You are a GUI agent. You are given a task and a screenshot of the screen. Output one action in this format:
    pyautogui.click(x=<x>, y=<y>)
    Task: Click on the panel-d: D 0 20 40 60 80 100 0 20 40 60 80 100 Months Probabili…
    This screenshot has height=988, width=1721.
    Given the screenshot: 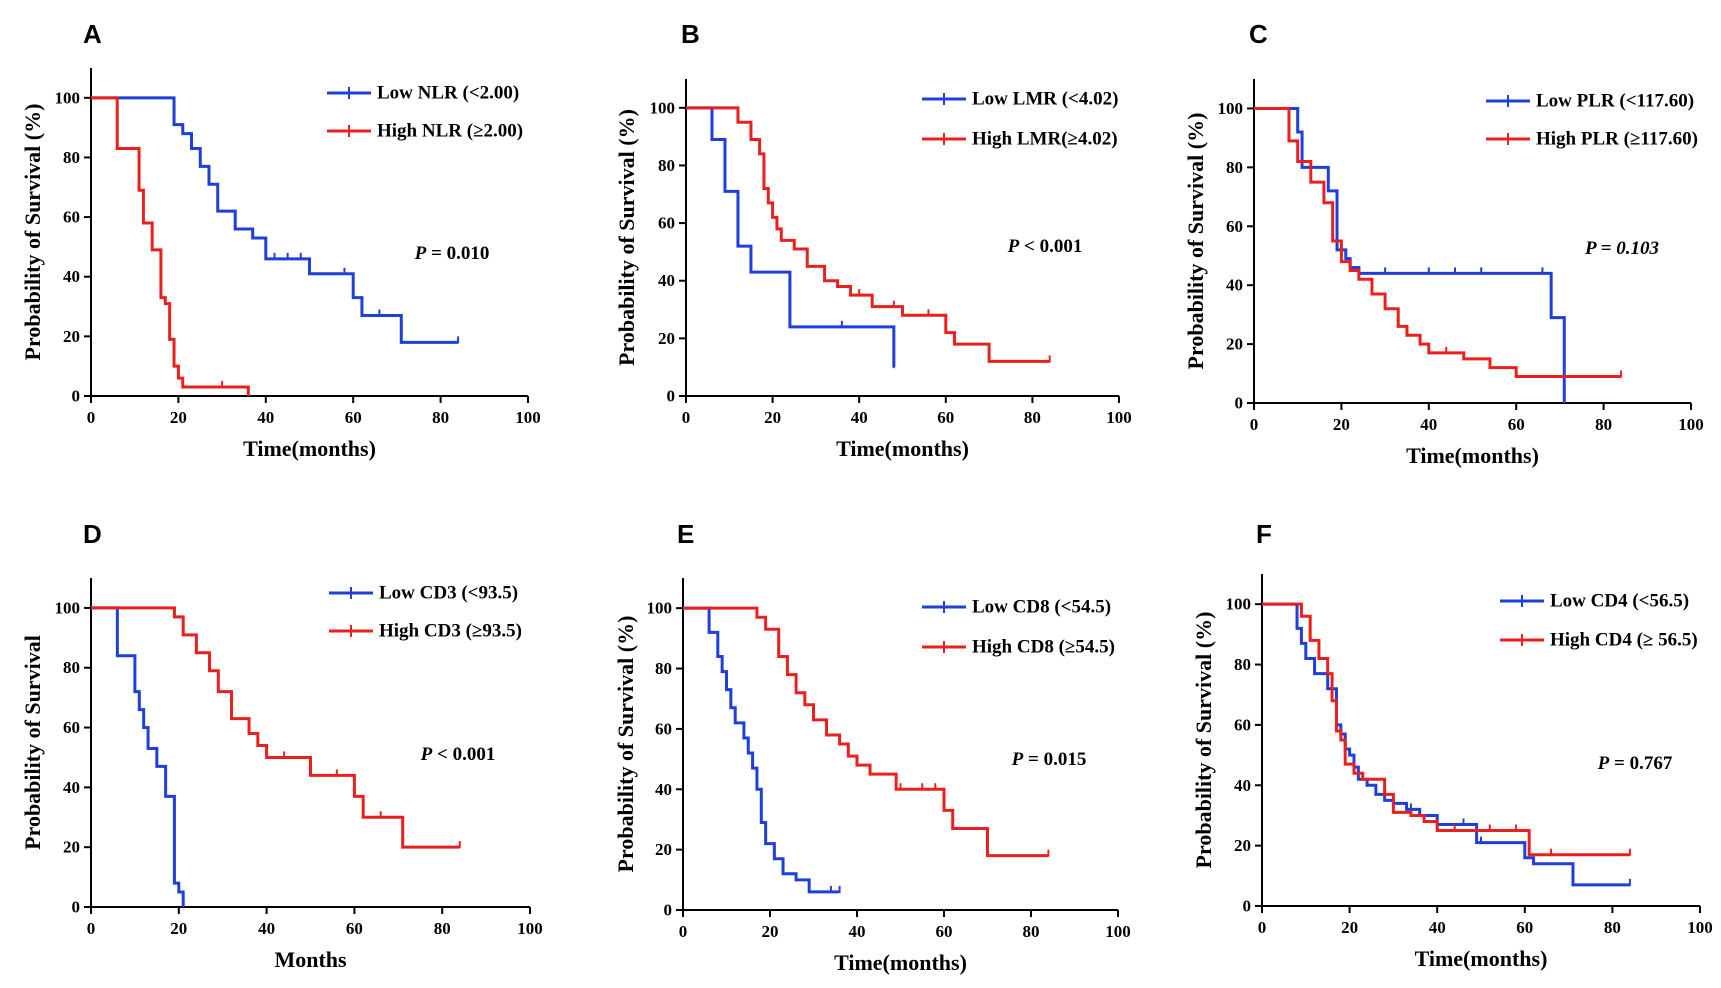 What is the action you would take?
    pyautogui.click(x=281, y=745)
    